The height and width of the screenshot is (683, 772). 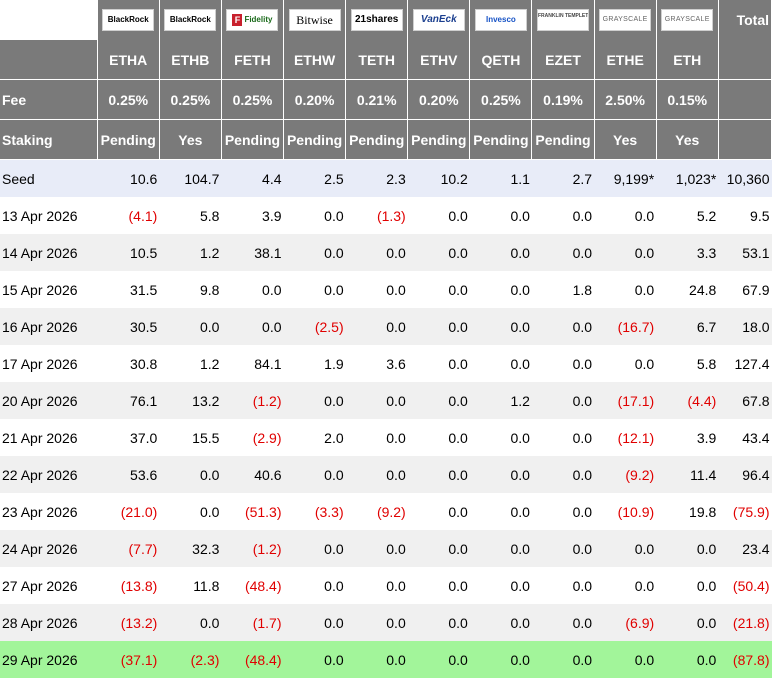 I want to click on flow-cell: 1.8, so click(x=563, y=289).